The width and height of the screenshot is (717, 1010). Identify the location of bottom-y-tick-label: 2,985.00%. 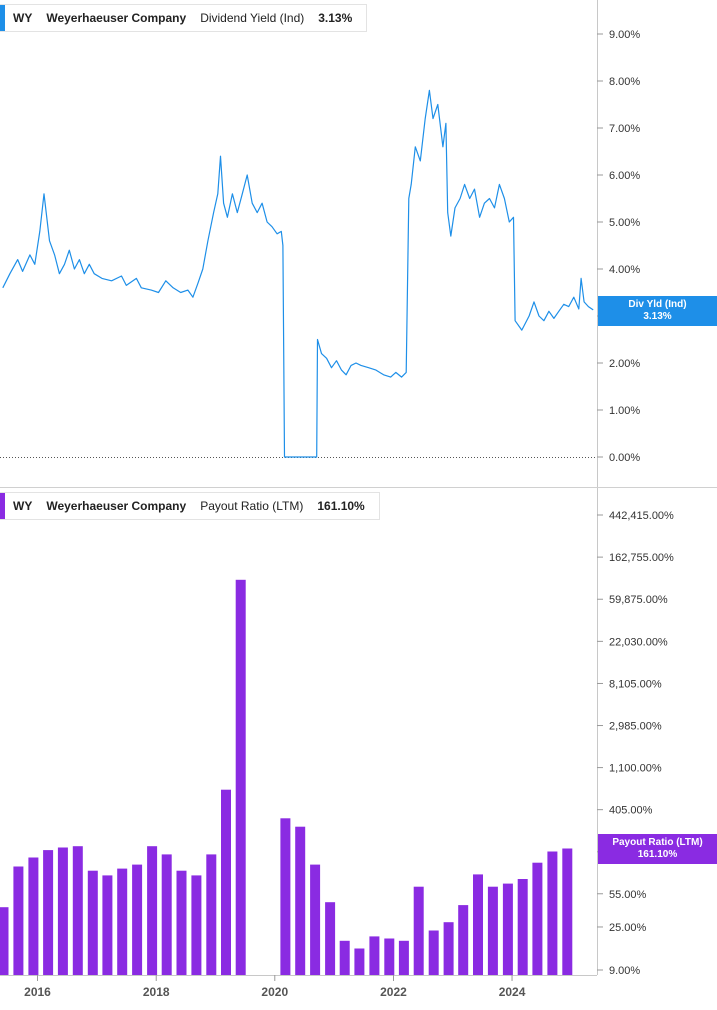
(635, 727).